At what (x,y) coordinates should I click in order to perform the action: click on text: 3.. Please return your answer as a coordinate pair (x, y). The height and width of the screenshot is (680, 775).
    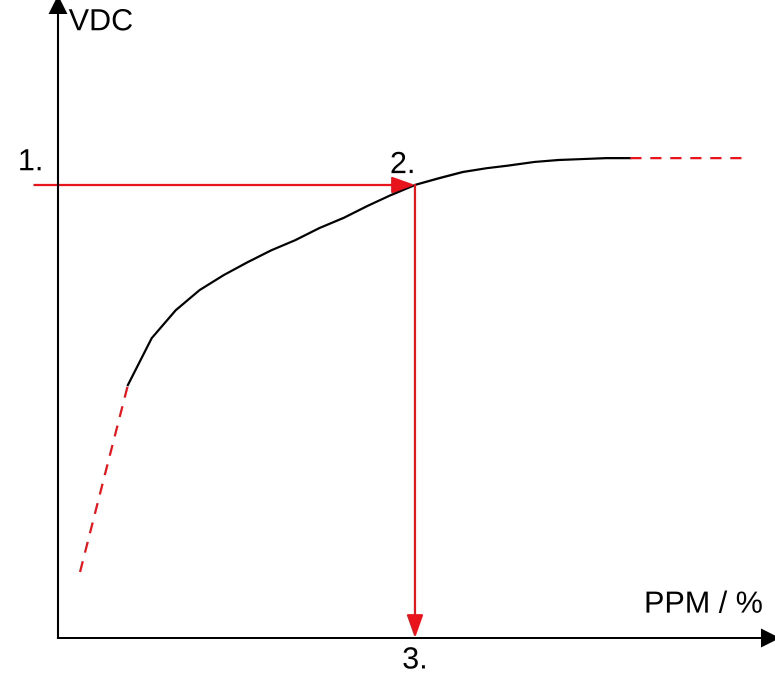
    Looking at the image, I should click on (414, 658).